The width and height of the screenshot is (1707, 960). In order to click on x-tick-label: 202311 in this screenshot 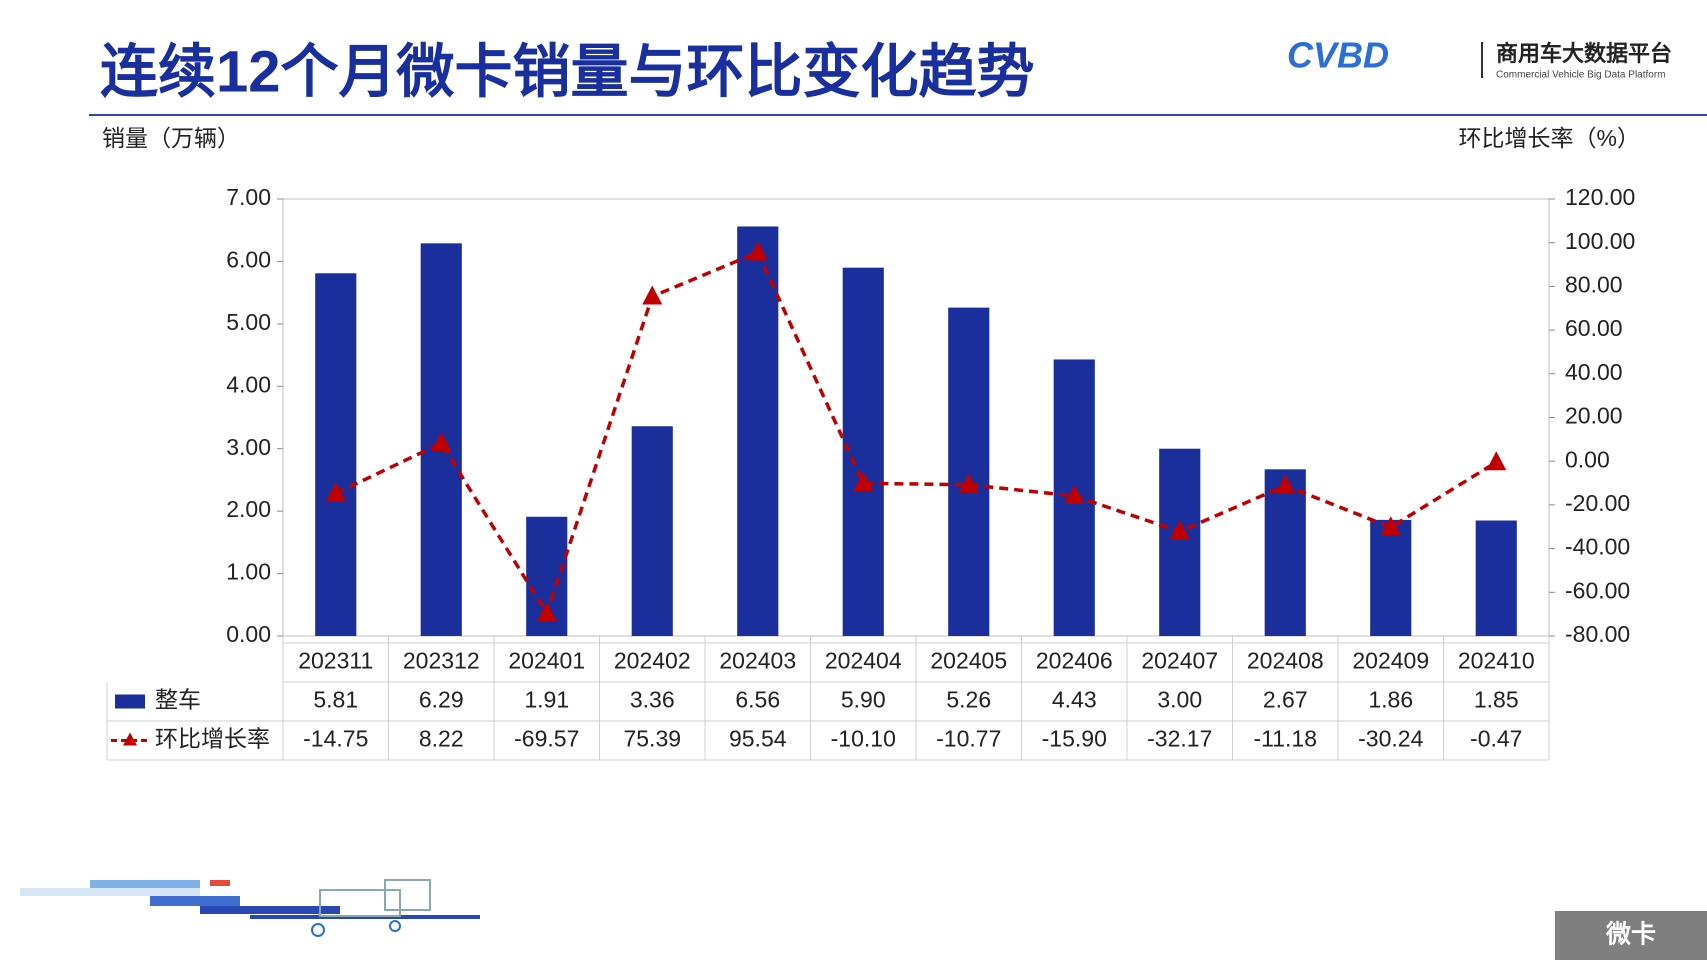, I will do `click(335, 661)`.